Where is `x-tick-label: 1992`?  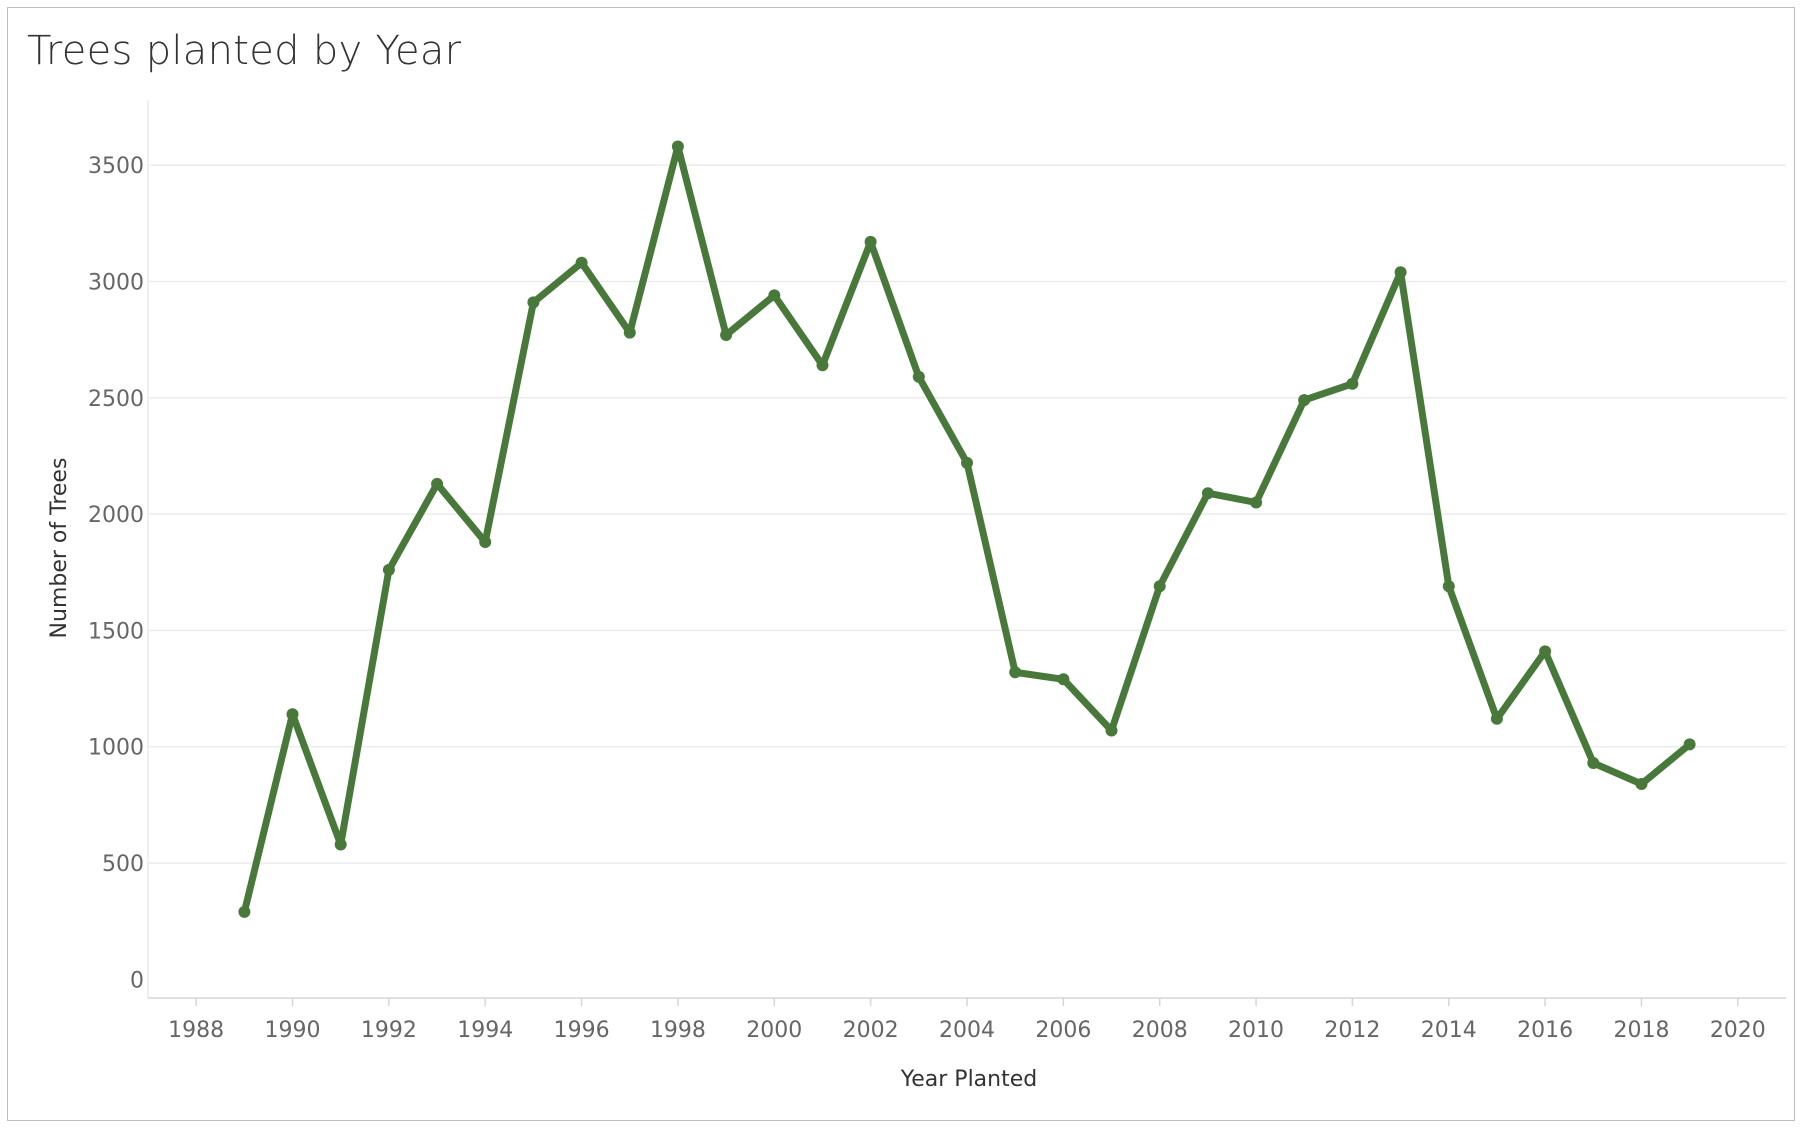 x-tick-label: 1992 is located at coordinates (389, 1030).